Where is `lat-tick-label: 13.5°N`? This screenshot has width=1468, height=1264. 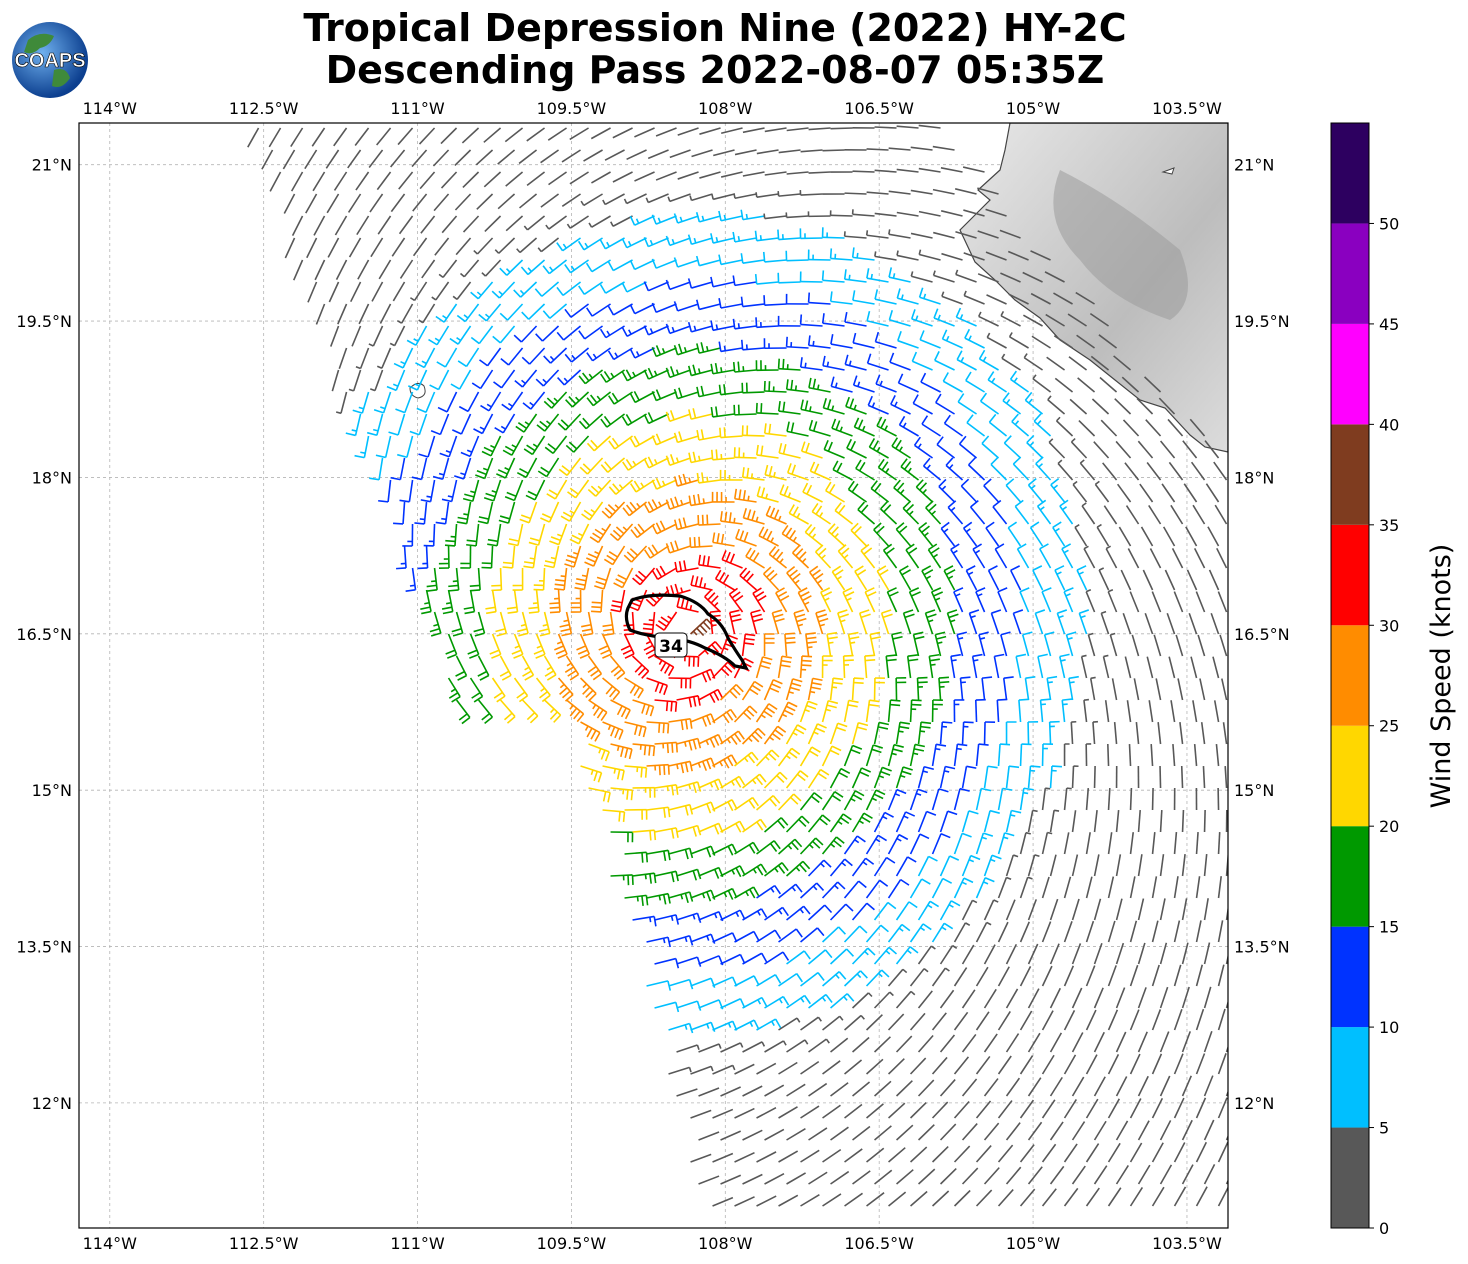 lat-tick-label: 13.5°N is located at coordinates (1262, 947).